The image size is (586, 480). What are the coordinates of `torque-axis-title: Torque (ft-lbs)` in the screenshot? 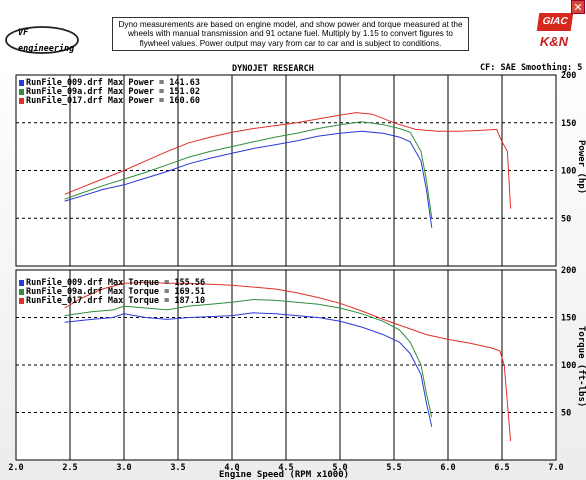 It's located at (581, 367).